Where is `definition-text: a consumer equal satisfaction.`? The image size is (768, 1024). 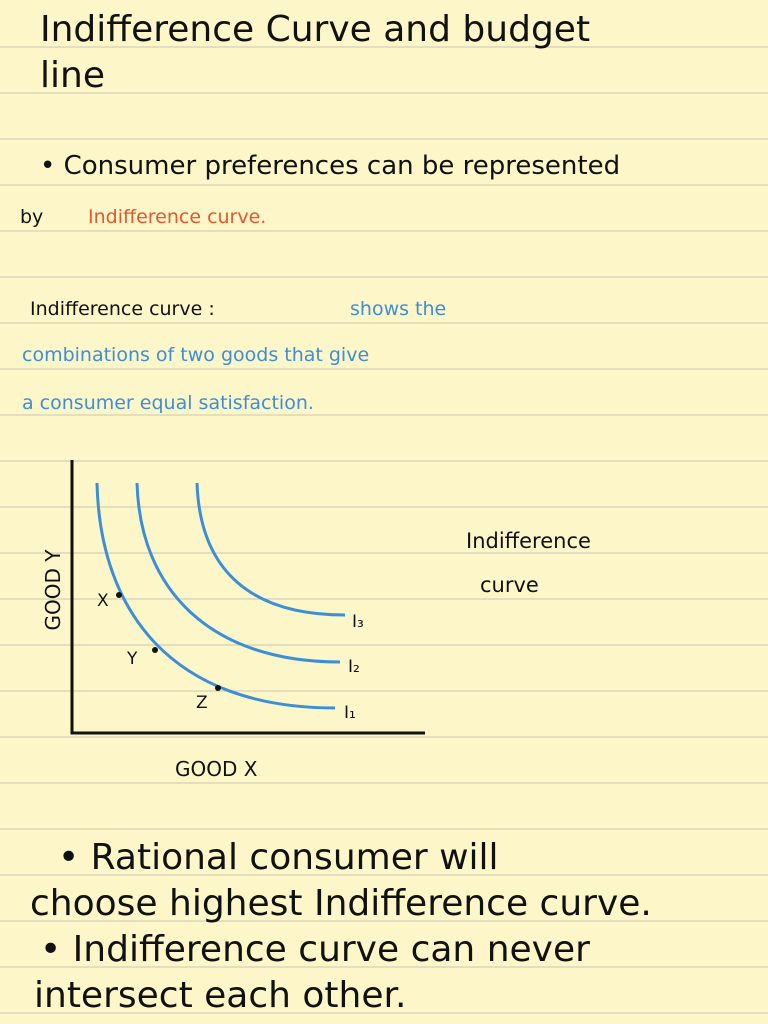
definition-text: a consumer equal satisfaction. is located at coordinates (168, 403).